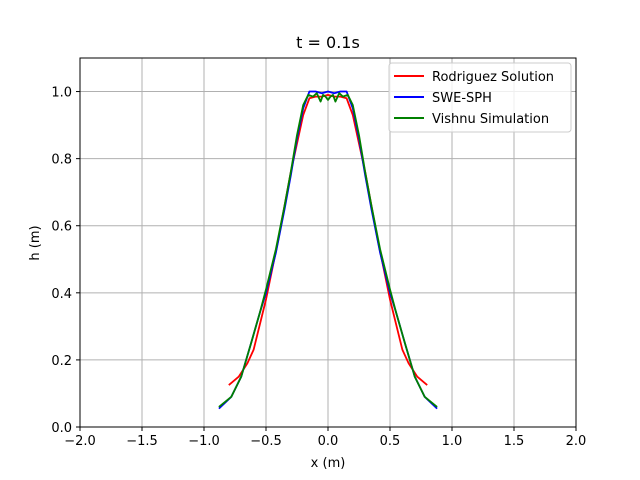 Image resolution: width=640 pixels, height=480 pixels. What do you see at coordinates (452, 441) in the screenshot?
I see `x-tick-label: 1.0` at bounding box center [452, 441].